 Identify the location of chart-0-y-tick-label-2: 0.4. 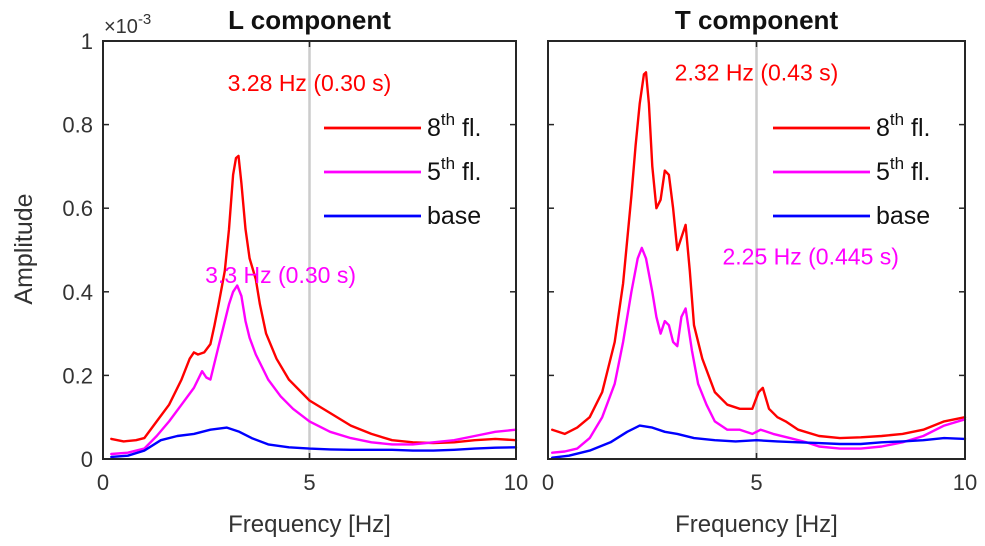
(77, 292).